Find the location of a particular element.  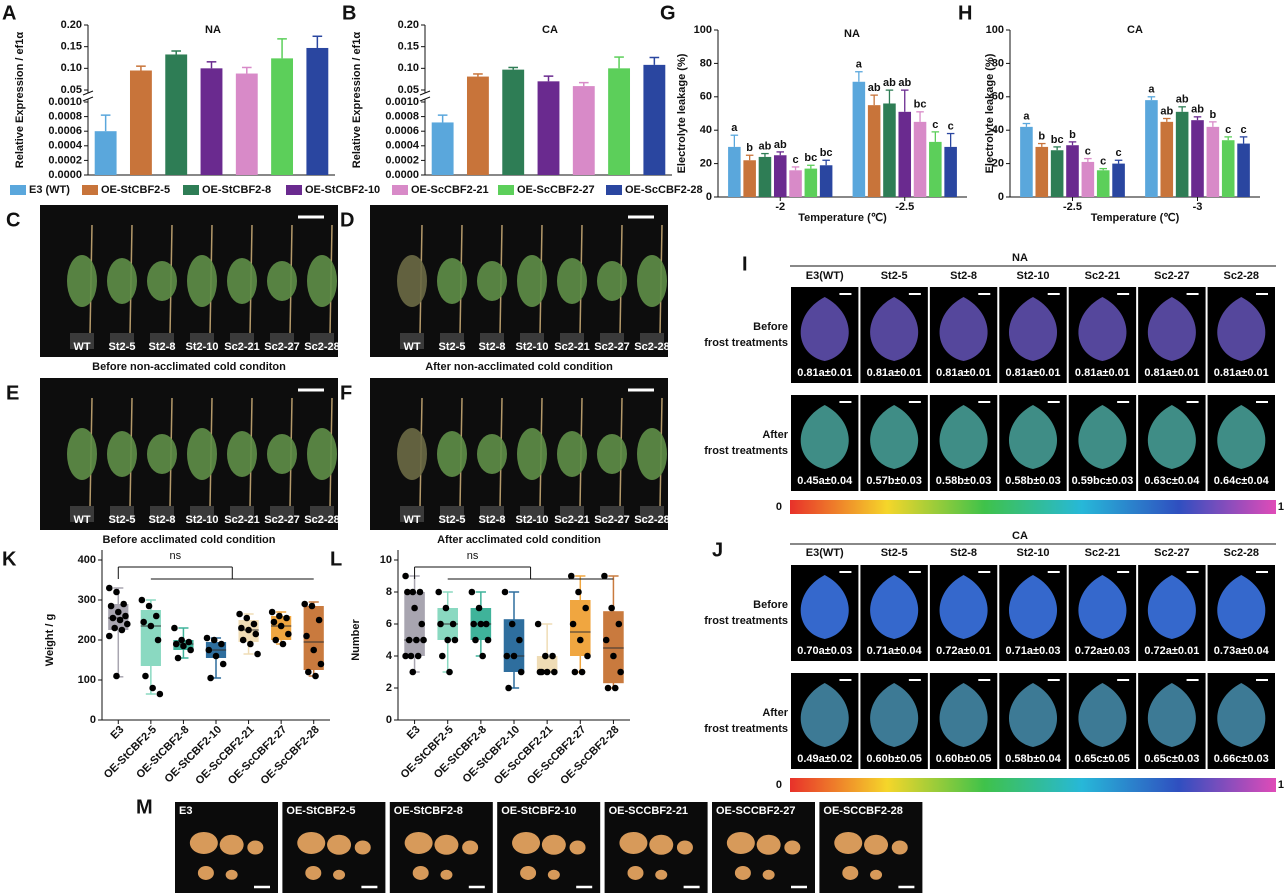

legend-label: E3 (WT) is located at coordinates (49, 190).